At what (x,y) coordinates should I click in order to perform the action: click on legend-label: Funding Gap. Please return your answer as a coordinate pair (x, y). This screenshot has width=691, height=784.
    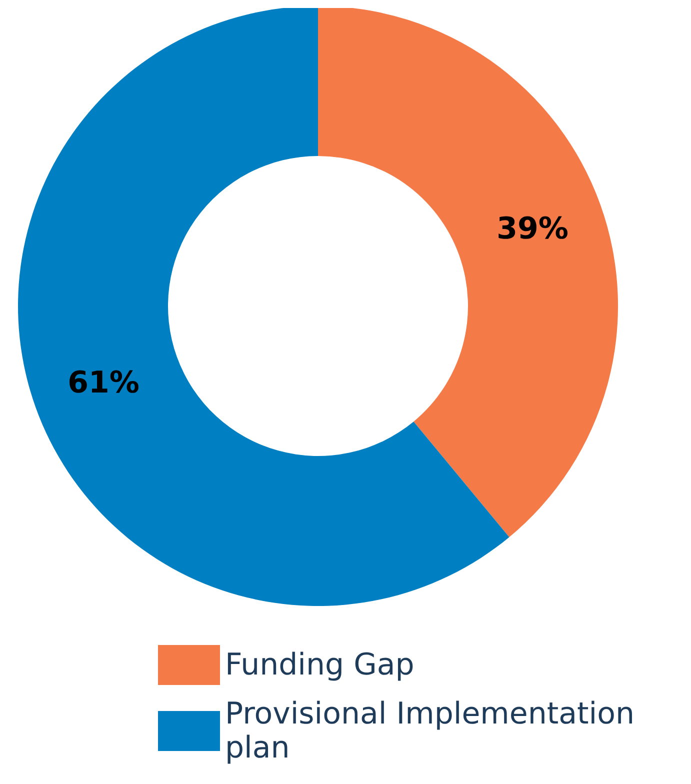
    Looking at the image, I should click on (319, 665).